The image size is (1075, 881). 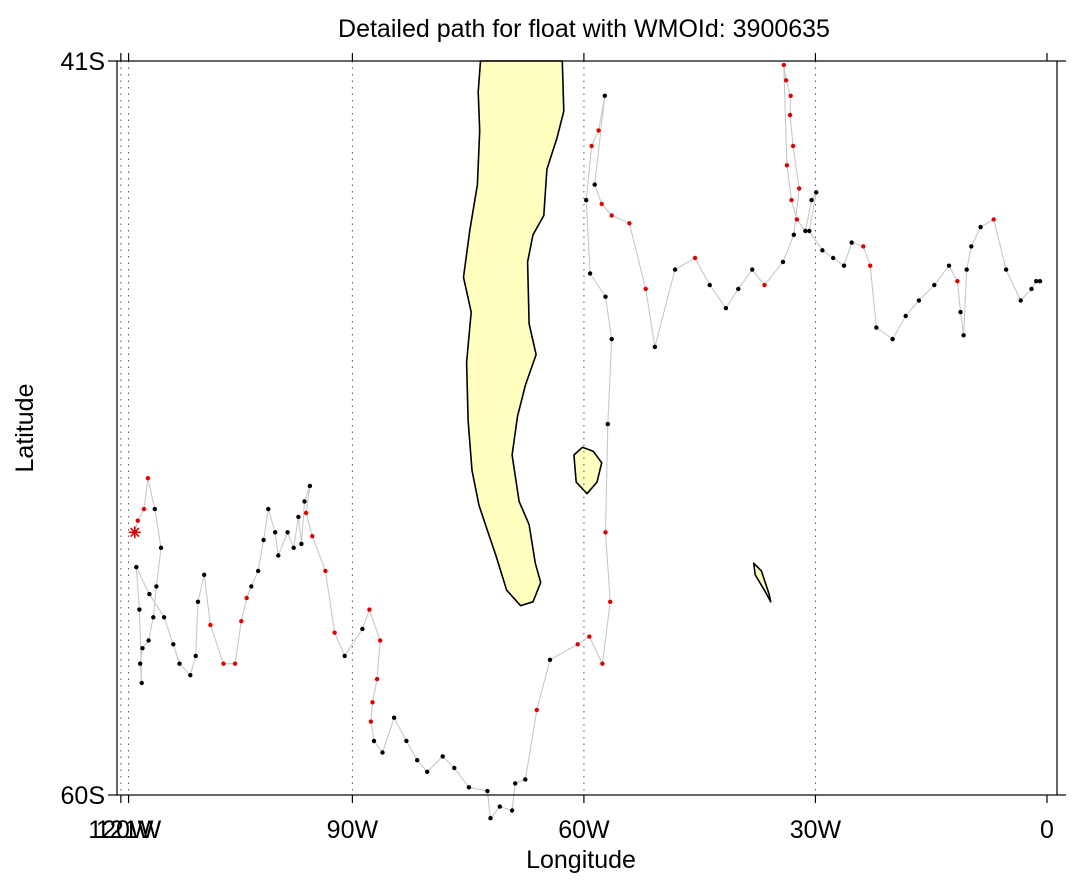 What do you see at coordinates (121, 830) in the screenshot?
I see `x-tick-label-120w: 120W` at bounding box center [121, 830].